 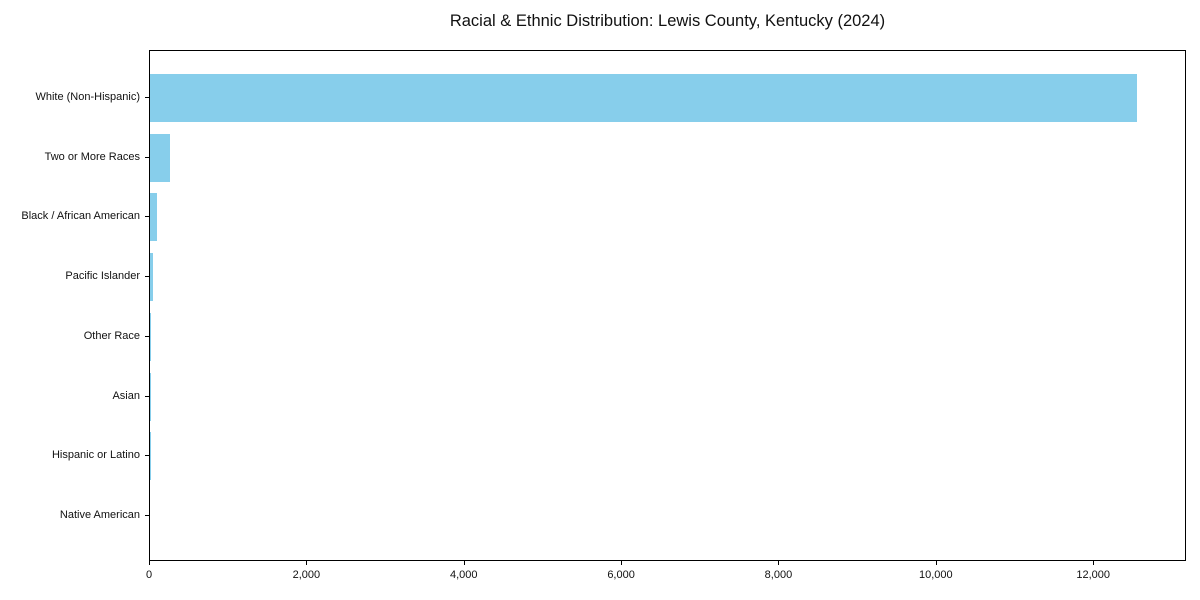 What do you see at coordinates (147, 217) in the screenshot?
I see `y-axis-tick-black-african-american` at bounding box center [147, 217].